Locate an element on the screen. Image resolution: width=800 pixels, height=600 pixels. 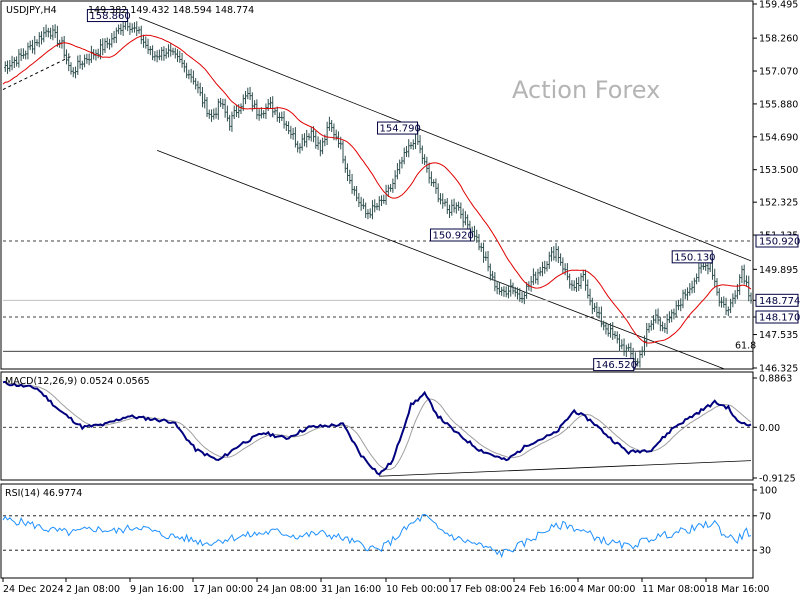
macd-ytick-label: 0.8863 is located at coordinates (775, 379).